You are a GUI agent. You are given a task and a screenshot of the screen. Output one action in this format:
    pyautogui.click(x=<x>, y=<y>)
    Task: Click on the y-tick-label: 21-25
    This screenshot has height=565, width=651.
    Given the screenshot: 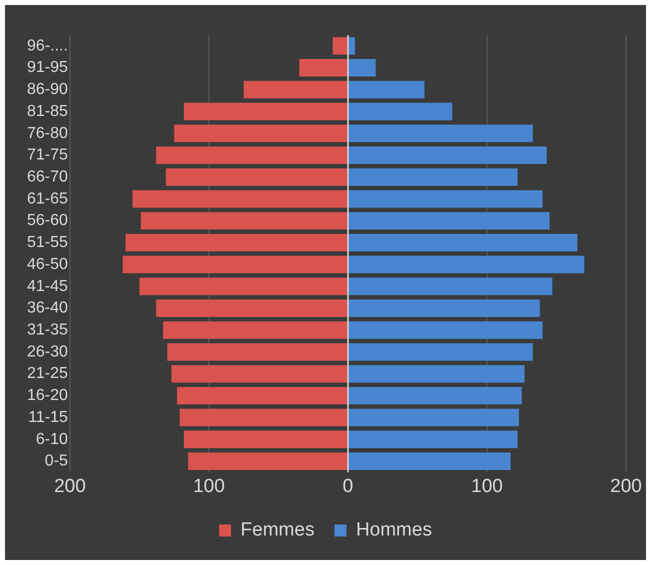 What is the action you would take?
    pyautogui.click(x=47, y=373)
    